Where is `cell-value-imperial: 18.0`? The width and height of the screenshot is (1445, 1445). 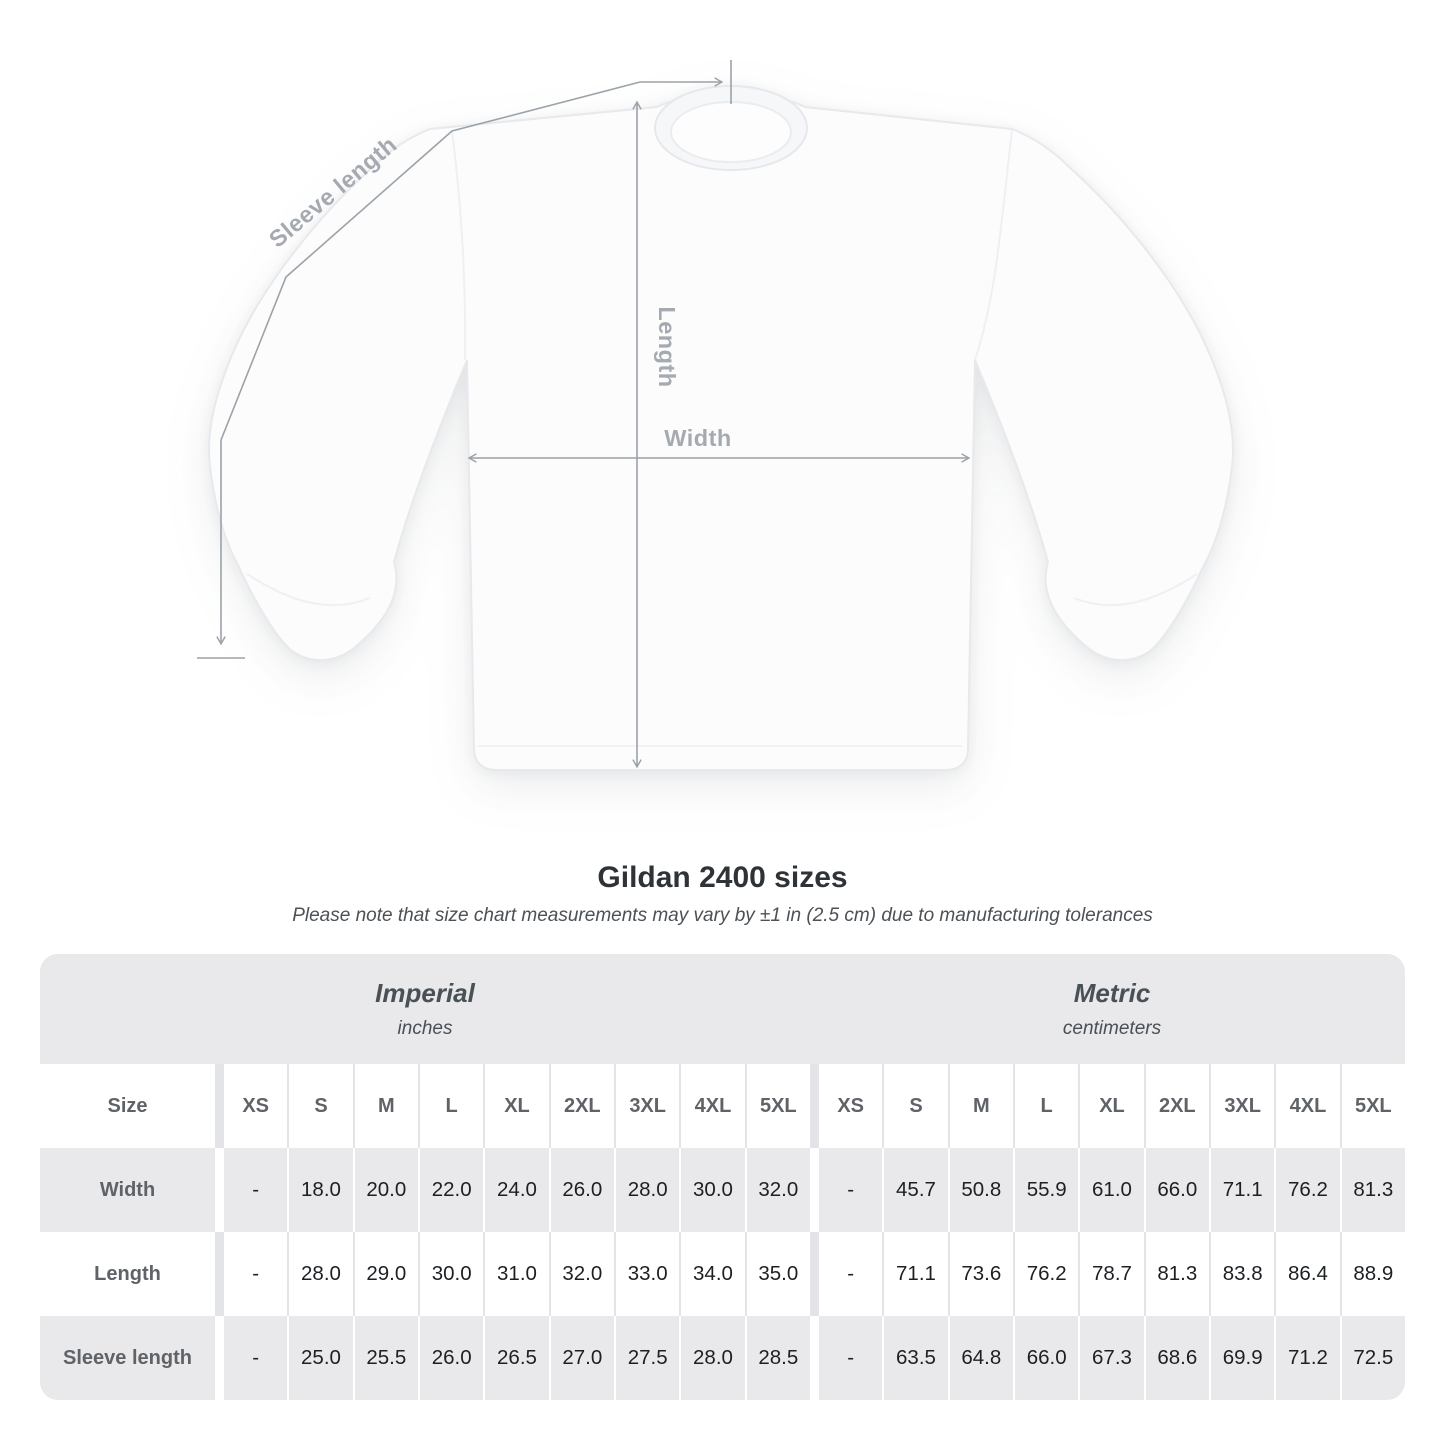
cell-value-imperial: 18.0 is located at coordinates (321, 1190).